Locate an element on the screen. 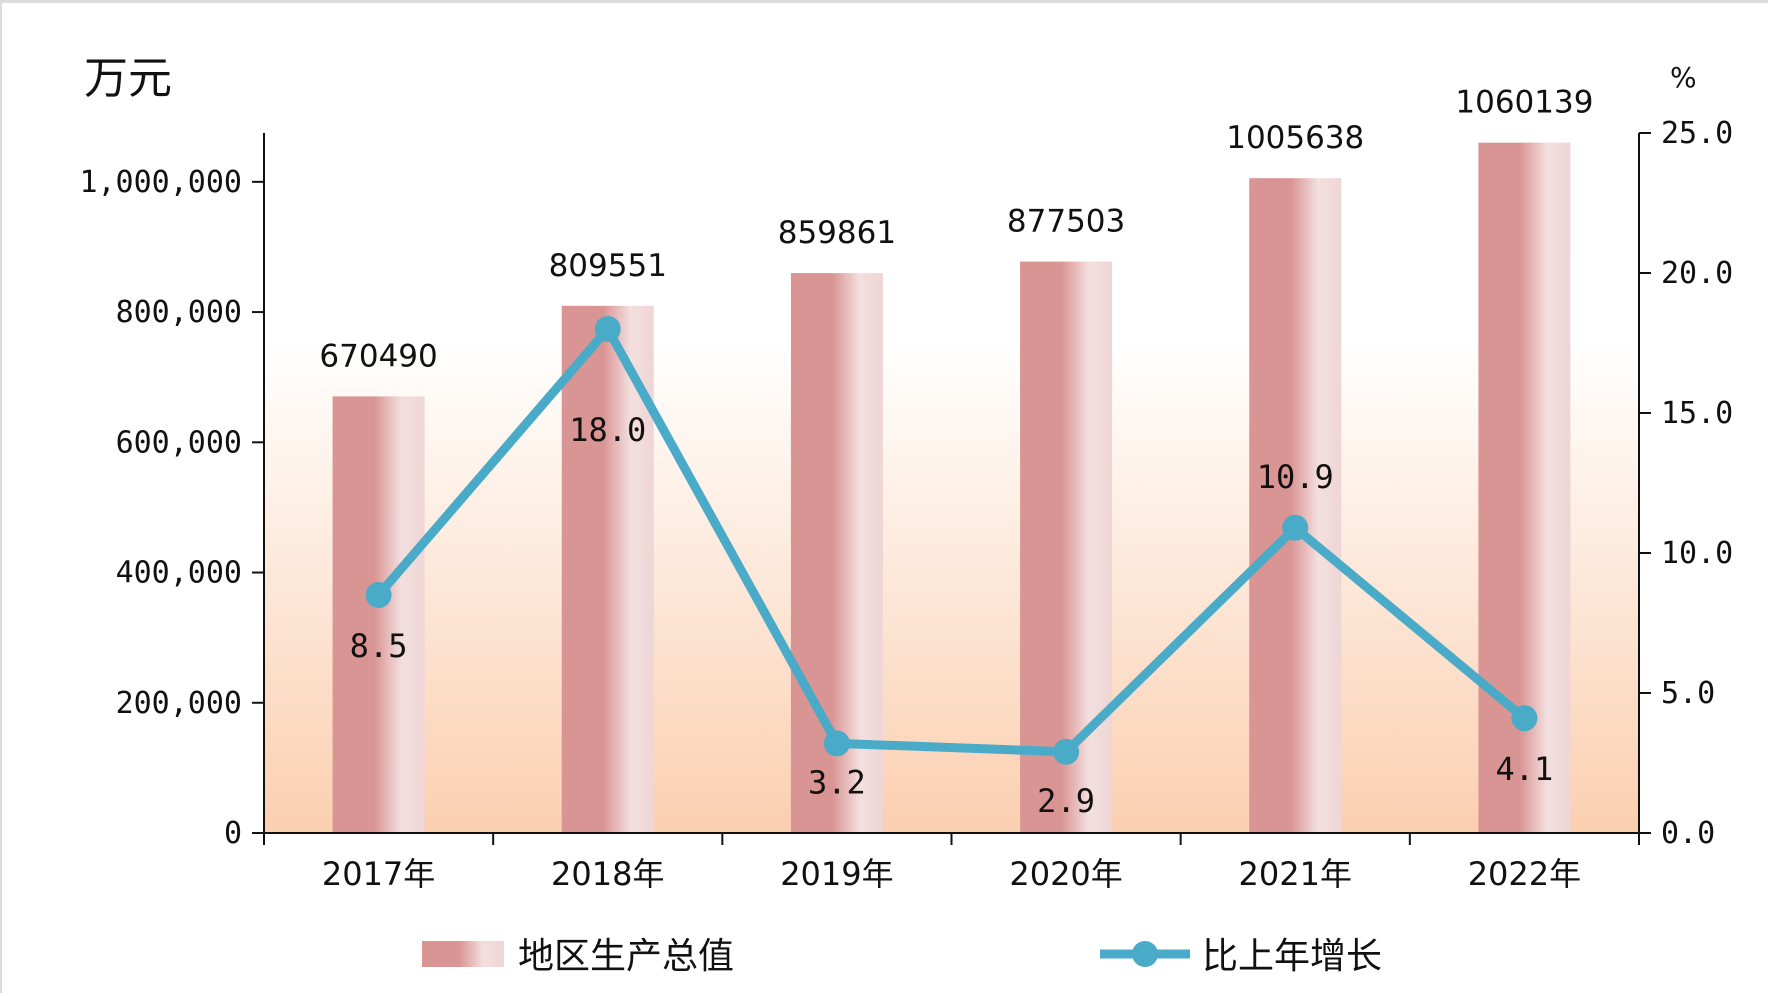 This screenshot has width=1768, height=996. left-tick-label: 600,000 is located at coordinates (179, 442).